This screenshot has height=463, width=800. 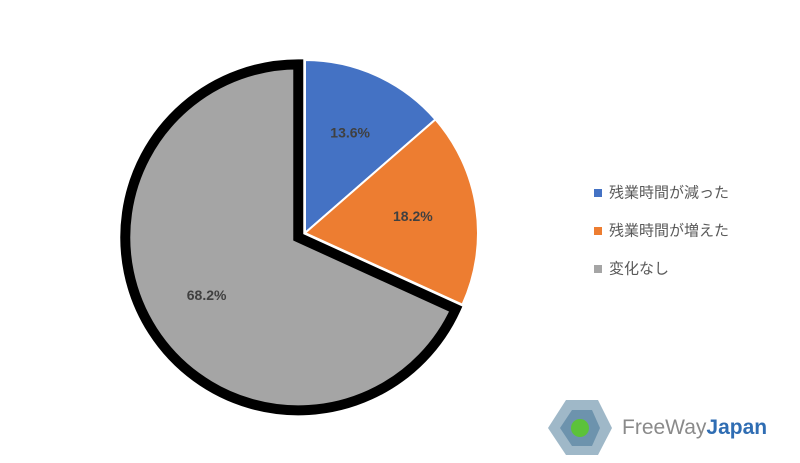 What do you see at coordinates (639, 269) in the screenshot?
I see `legend-label: 変化なし` at bounding box center [639, 269].